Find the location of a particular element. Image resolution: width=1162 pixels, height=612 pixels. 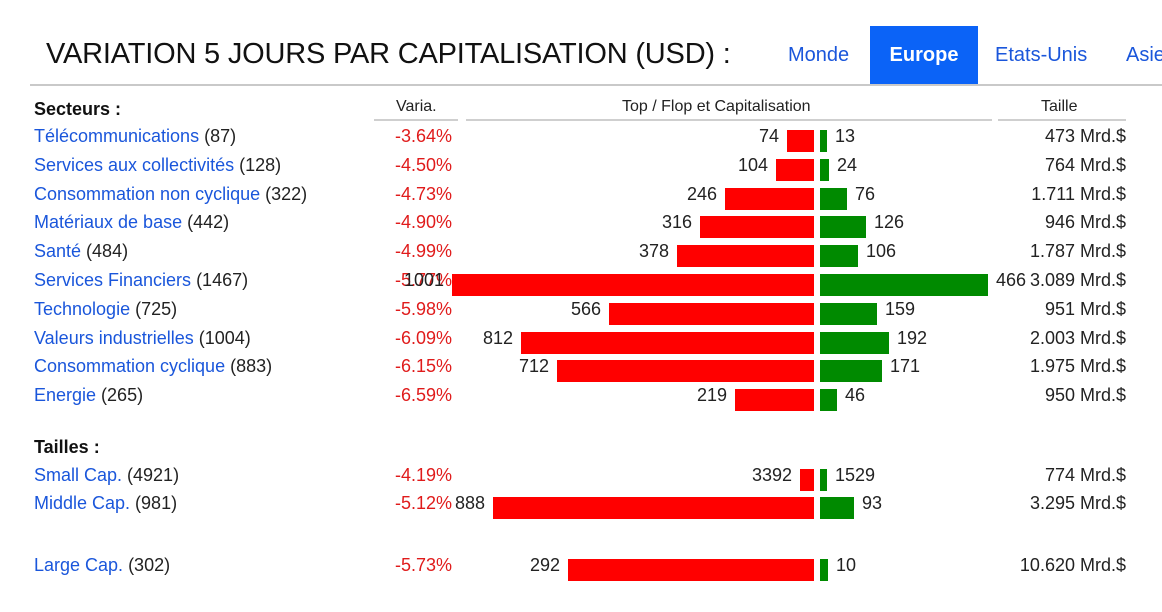

row-label: Consommation non cyclique (322) is located at coordinates (170, 194).